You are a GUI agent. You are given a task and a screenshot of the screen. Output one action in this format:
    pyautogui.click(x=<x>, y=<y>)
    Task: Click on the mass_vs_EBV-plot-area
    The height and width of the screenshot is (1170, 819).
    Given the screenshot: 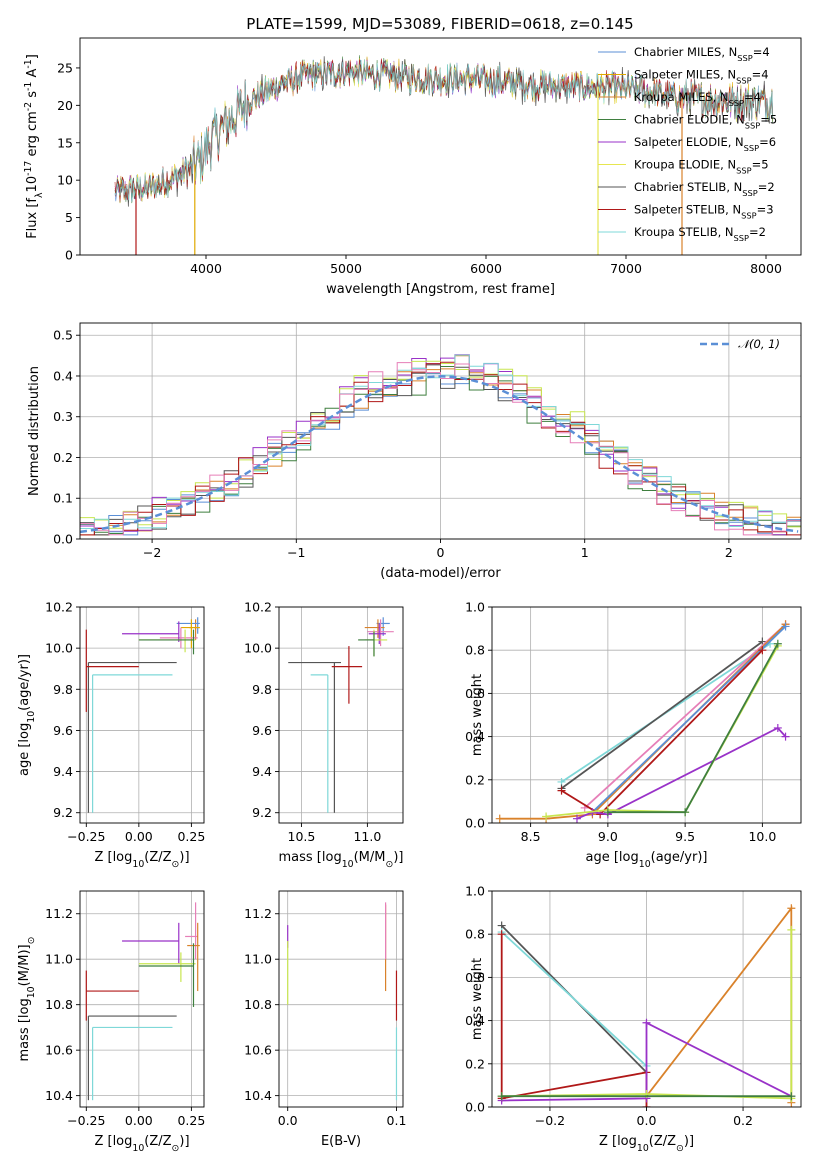 What is the action you would take?
    pyautogui.click(x=342, y=1001)
    